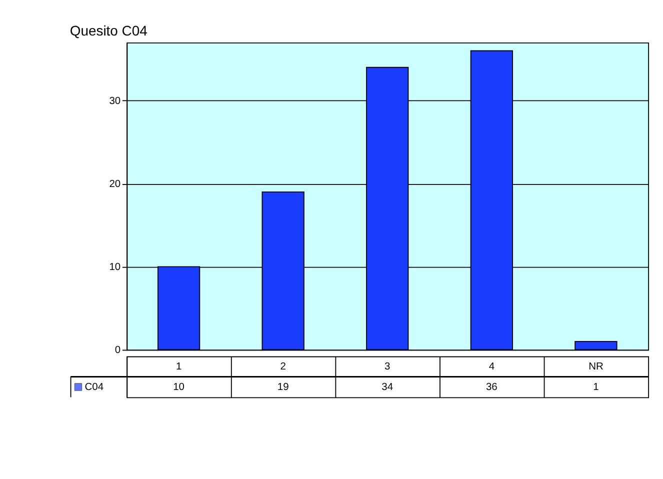 This screenshot has height=479, width=663. What do you see at coordinates (492, 387) in the screenshot?
I see `data-label: 36` at bounding box center [492, 387].